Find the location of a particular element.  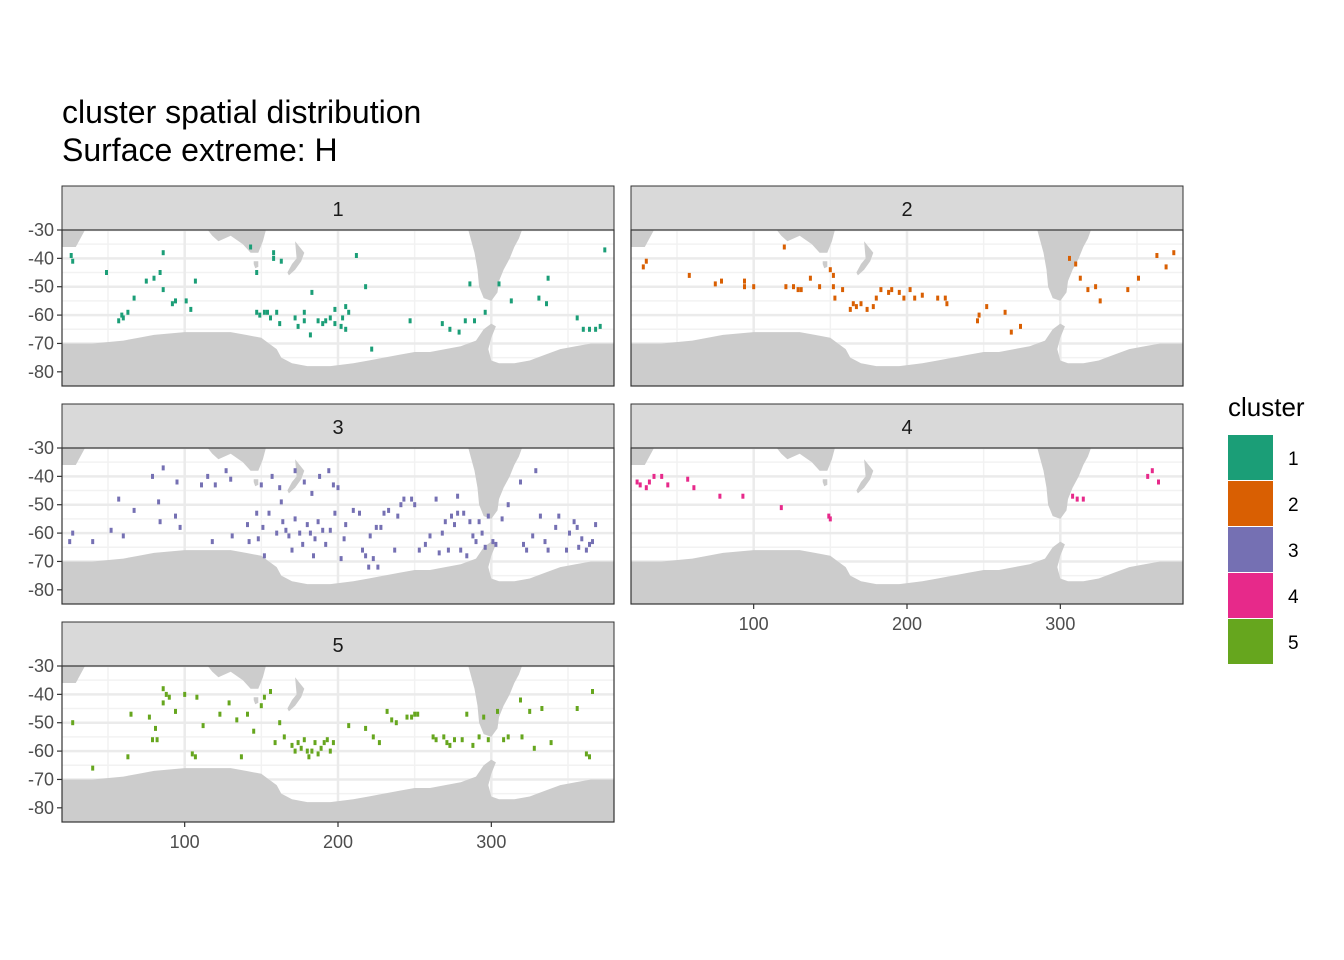

facet-panel-1: 1 -30 -40 -50 -60 -70 -80 is located at coordinates (321, 286).